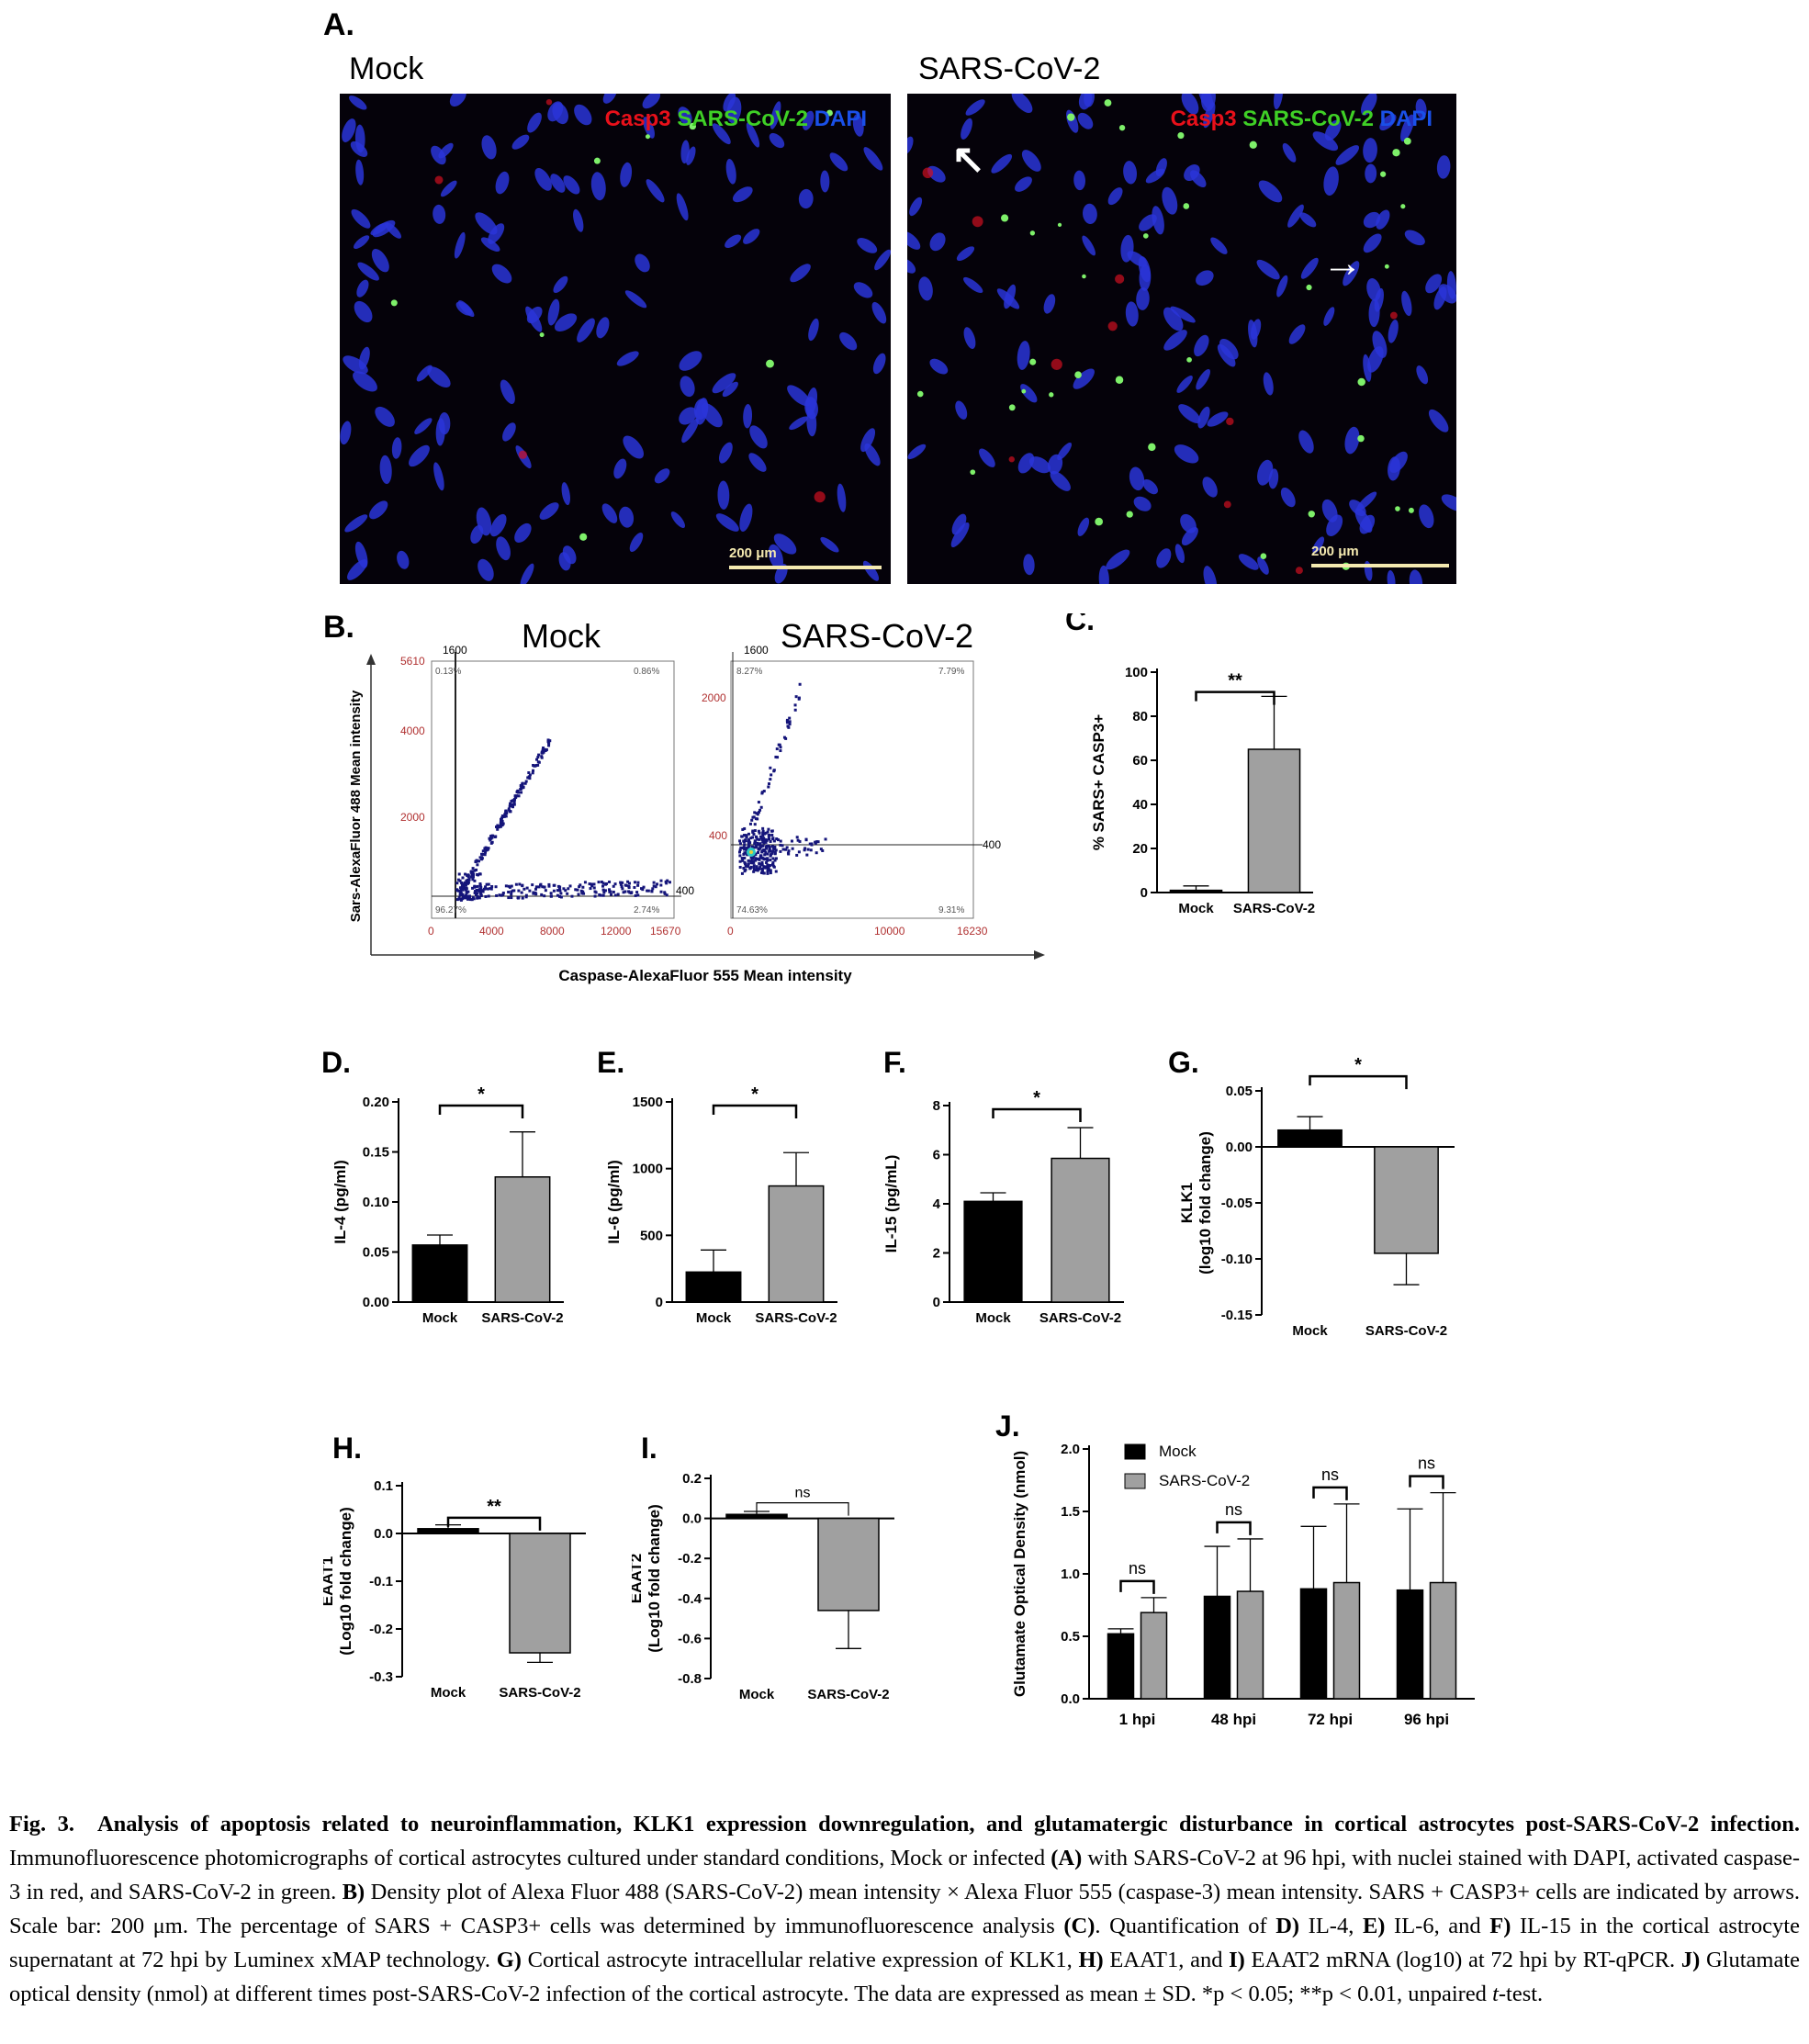 Image resolution: width=1809 pixels, height=2044 pixels. What do you see at coordinates (1181, 339) in the screenshot?
I see `sars-micrograph: Casp3 SARS-CoV-2 DAPI ↖ → 200 μm` at bounding box center [1181, 339].